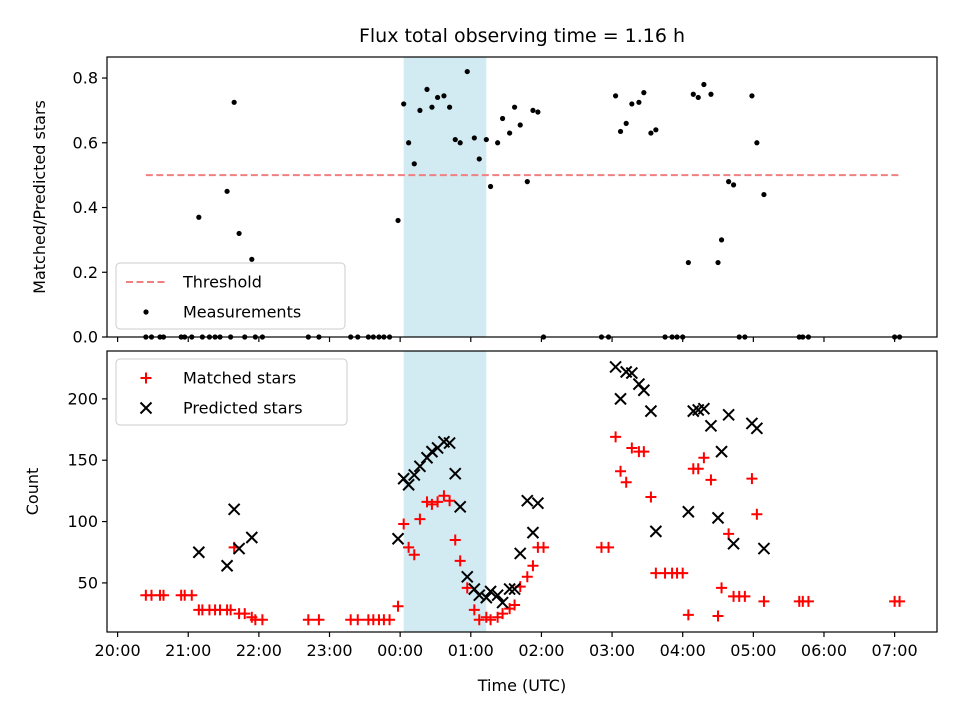  I want to click on x-tick-label: 04:00, so click(683, 650).